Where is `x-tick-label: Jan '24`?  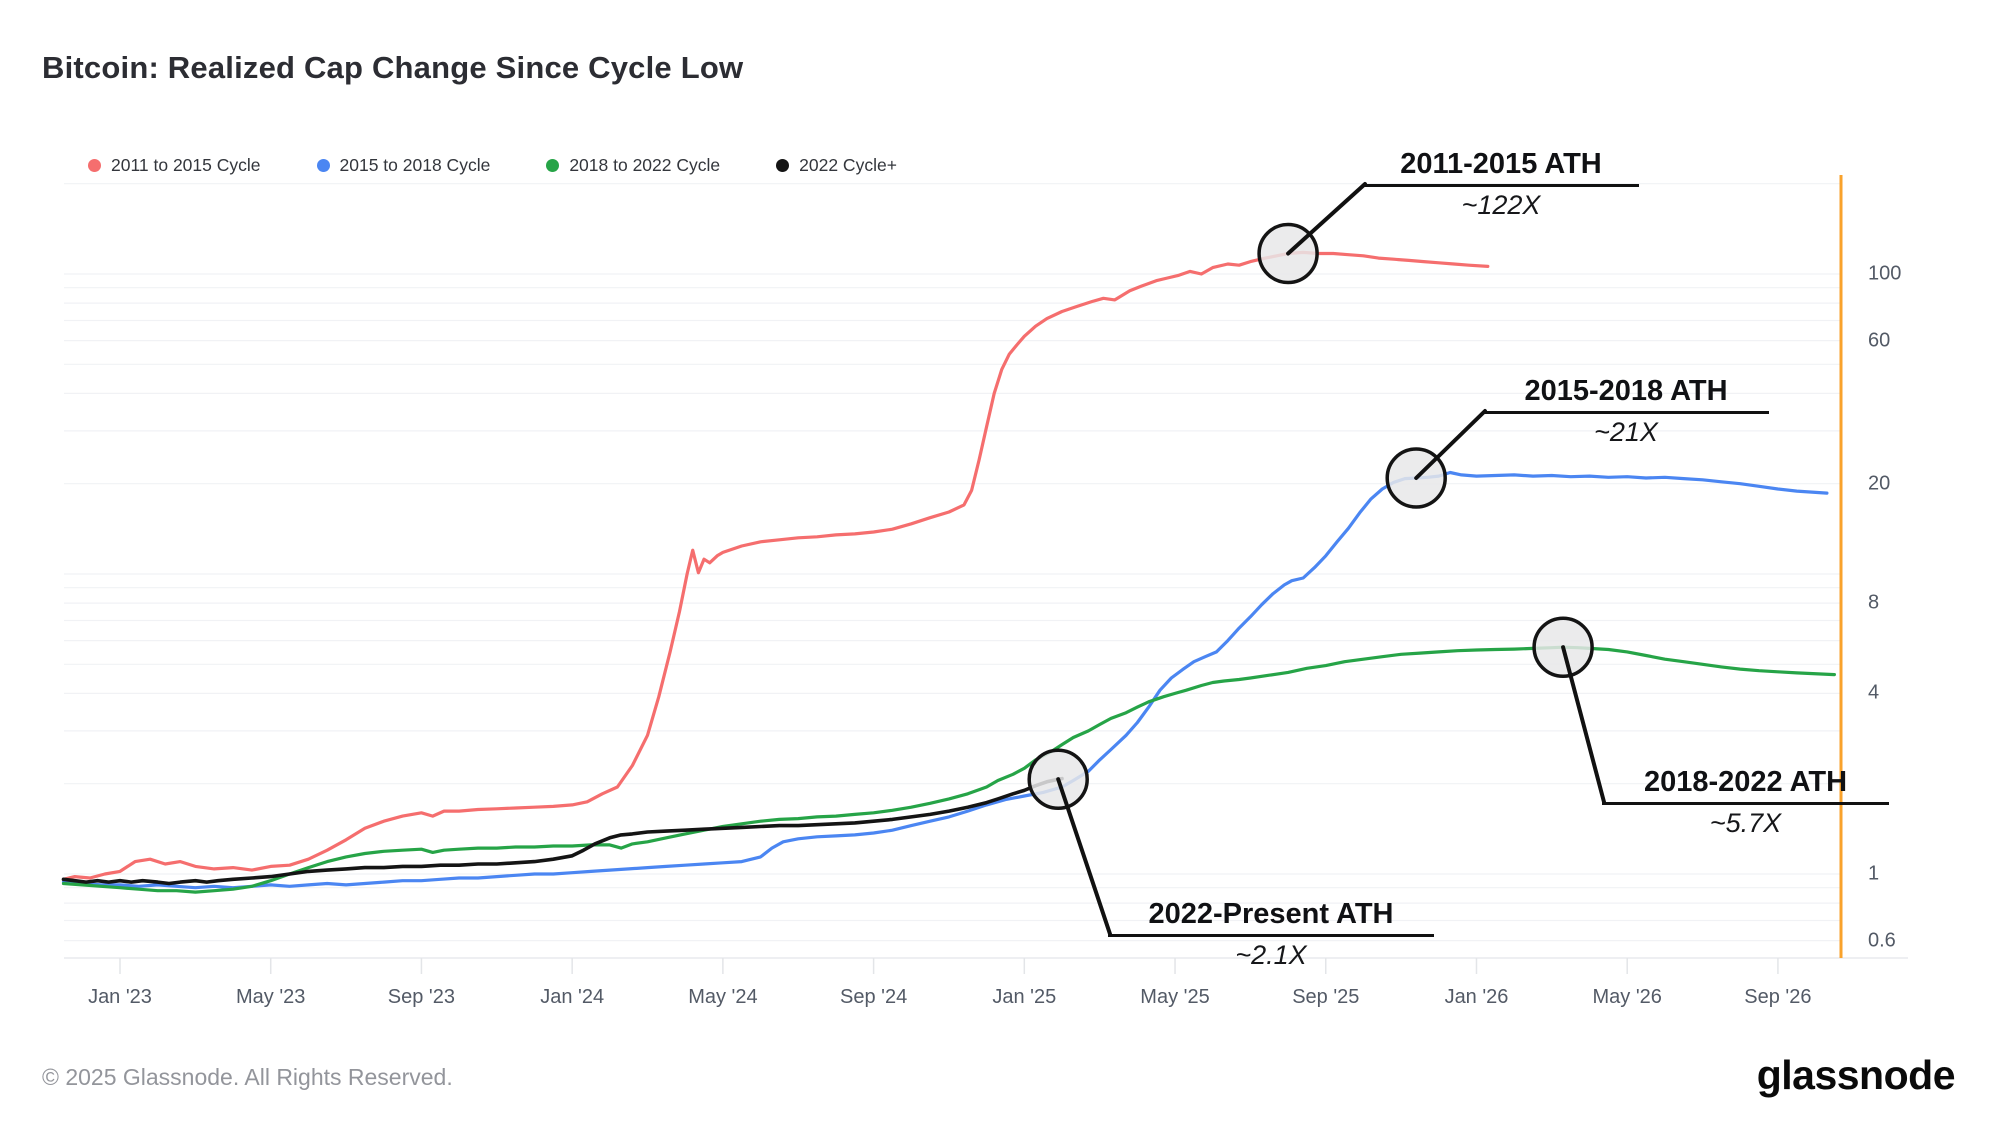 x-tick-label: Jan '24 is located at coordinates (572, 997).